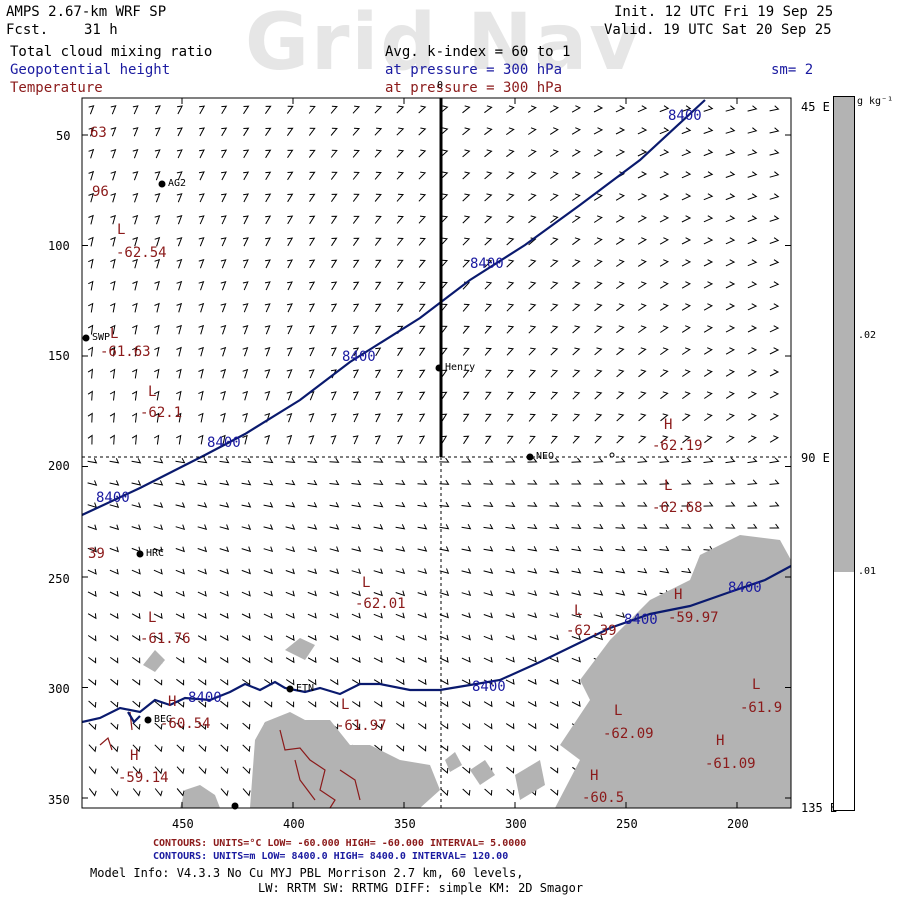 This screenshot has width=900, height=900. I want to click on top-tick-label: 0, so click(440, 85).